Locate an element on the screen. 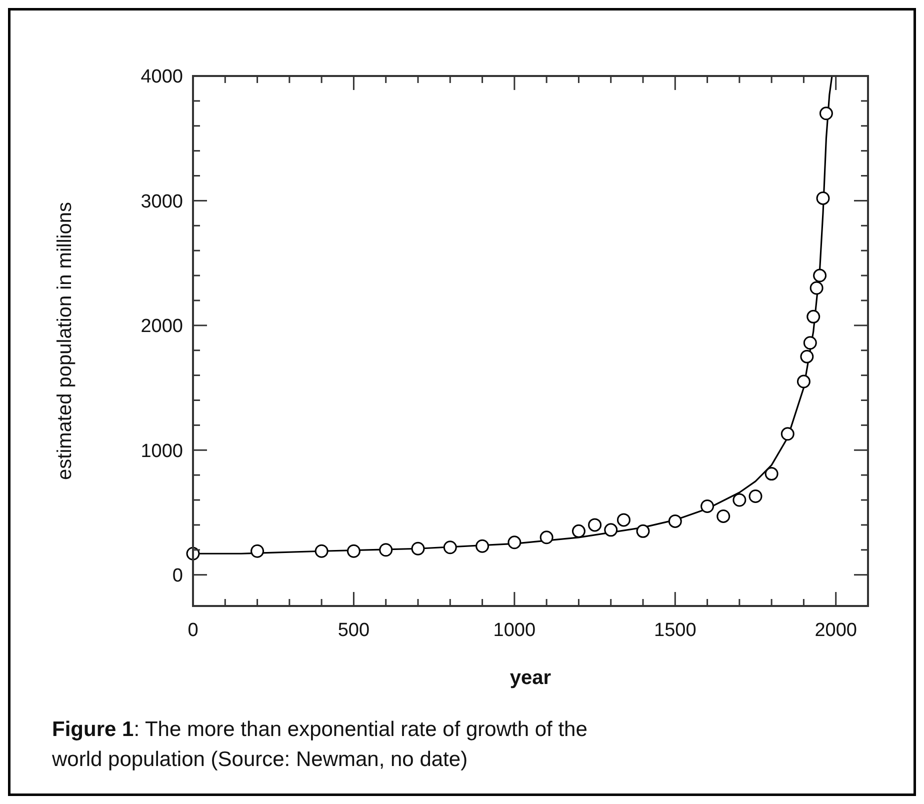 The height and width of the screenshot is (804, 924). y-axis-title: estimated population in millions is located at coordinates (65, 341).